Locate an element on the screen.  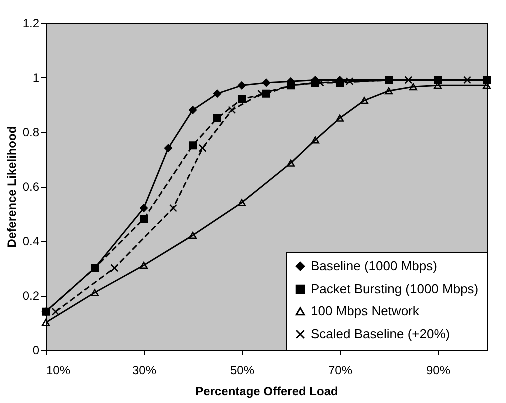
y-tick-label: 0.6 is located at coordinates (31, 187).